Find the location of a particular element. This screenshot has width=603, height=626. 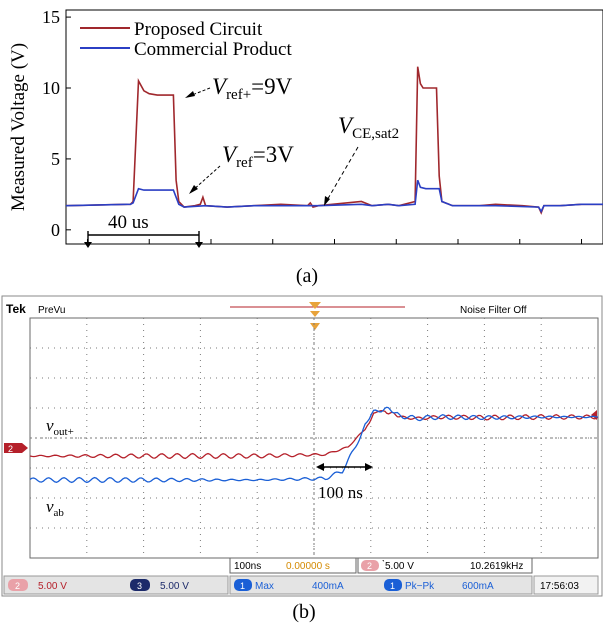

vref-rest: =3V is located at coordinates (273, 154).